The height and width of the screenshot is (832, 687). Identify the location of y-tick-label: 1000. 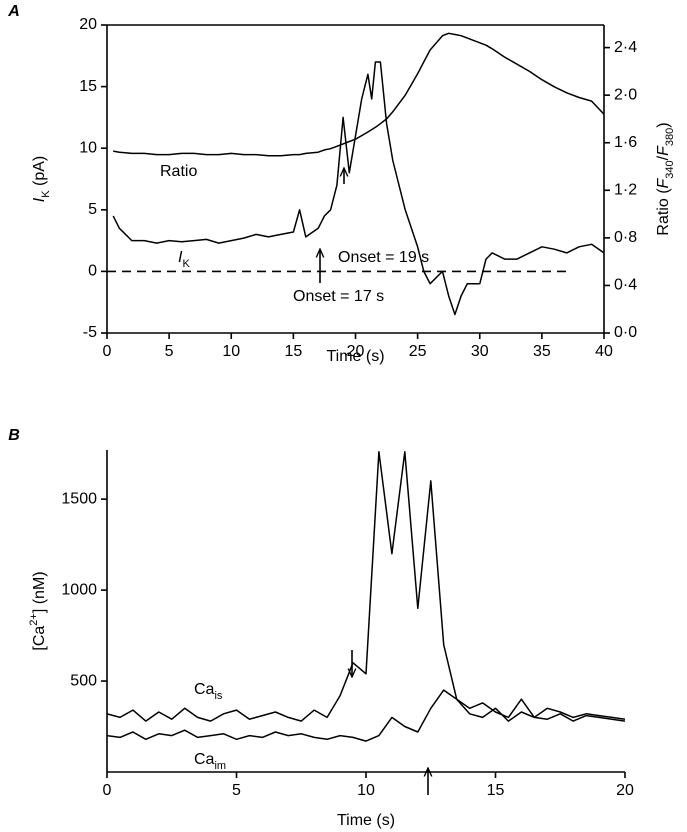
(79, 589).